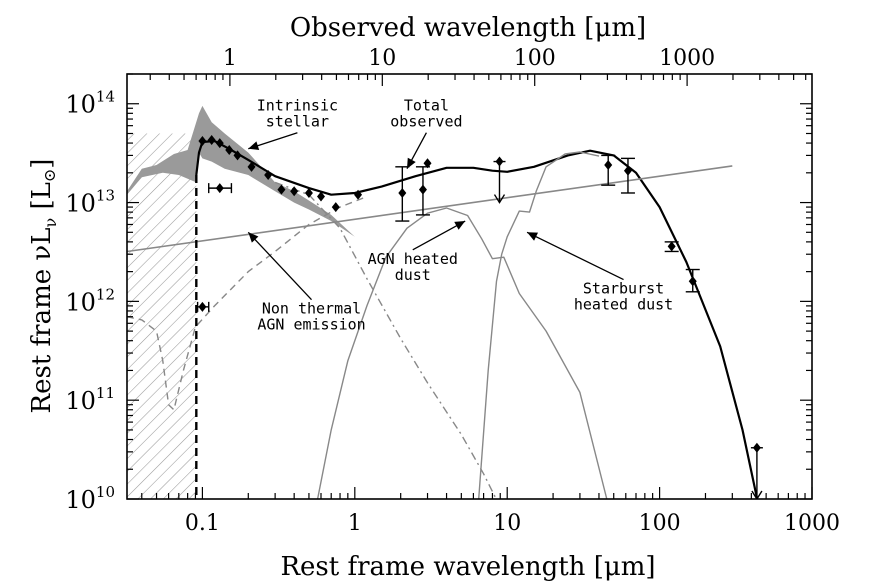 Image resolution: width=887 pixels, height=587 pixels. What do you see at coordinates (539, 325) in the screenshot?
I see `series-starburst_dust` at bounding box center [539, 325].